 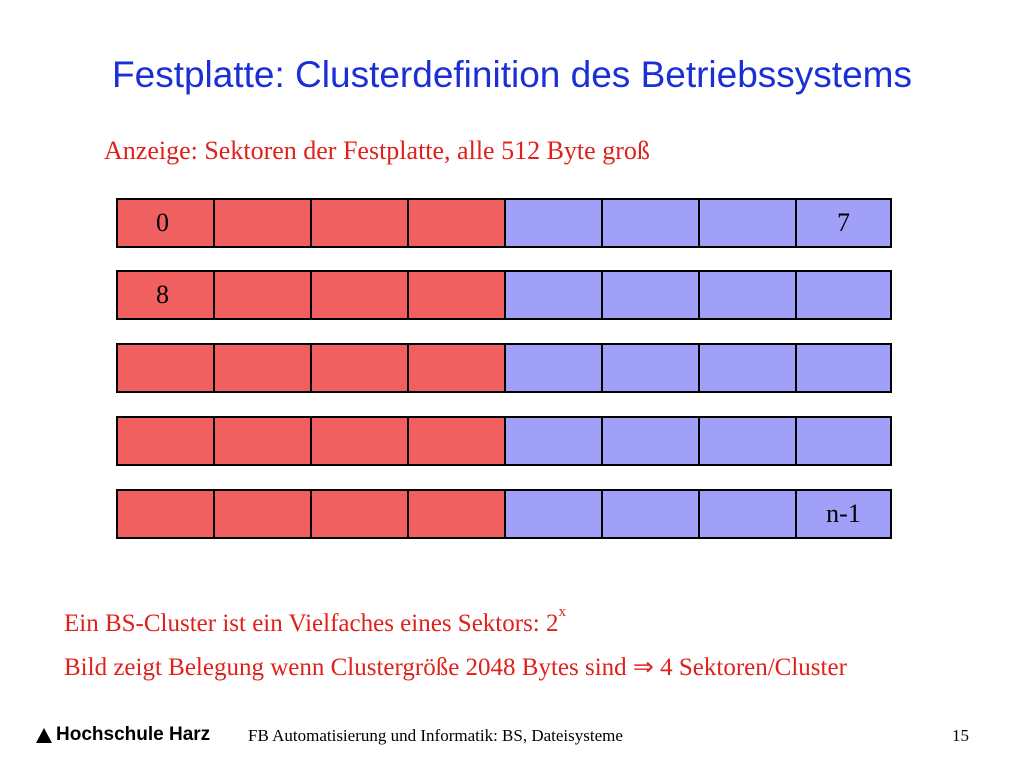 What do you see at coordinates (960, 735) in the screenshot?
I see `page-number: 15` at bounding box center [960, 735].